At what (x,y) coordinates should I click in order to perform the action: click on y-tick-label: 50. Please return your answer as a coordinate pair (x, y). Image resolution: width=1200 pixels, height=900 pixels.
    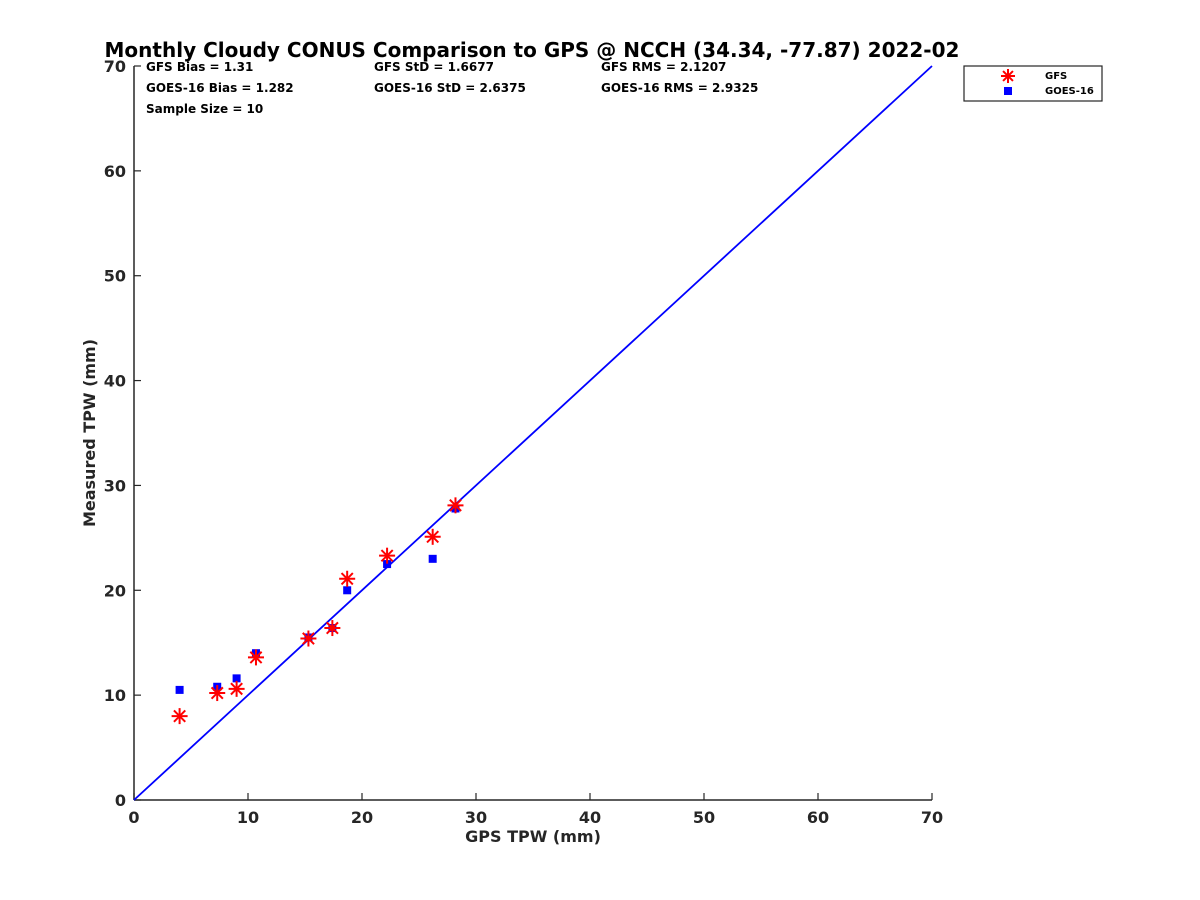
    Looking at the image, I should click on (115, 276).